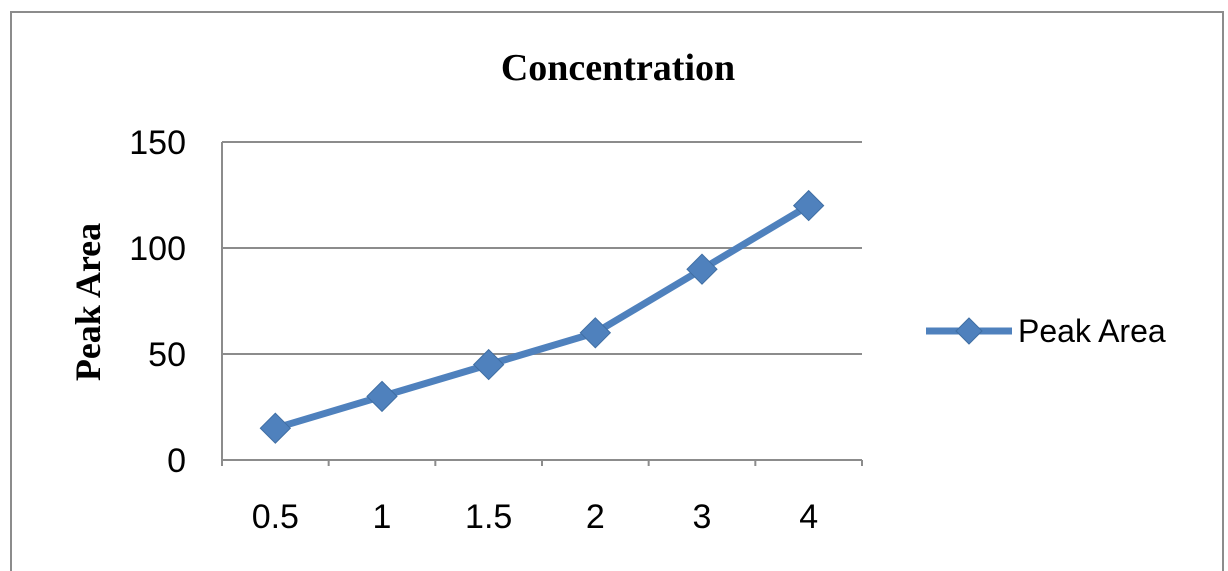 The height and width of the screenshot is (571, 1228). What do you see at coordinates (88, 302) in the screenshot?
I see `y-axis-label: Peak Area` at bounding box center [88, 302].